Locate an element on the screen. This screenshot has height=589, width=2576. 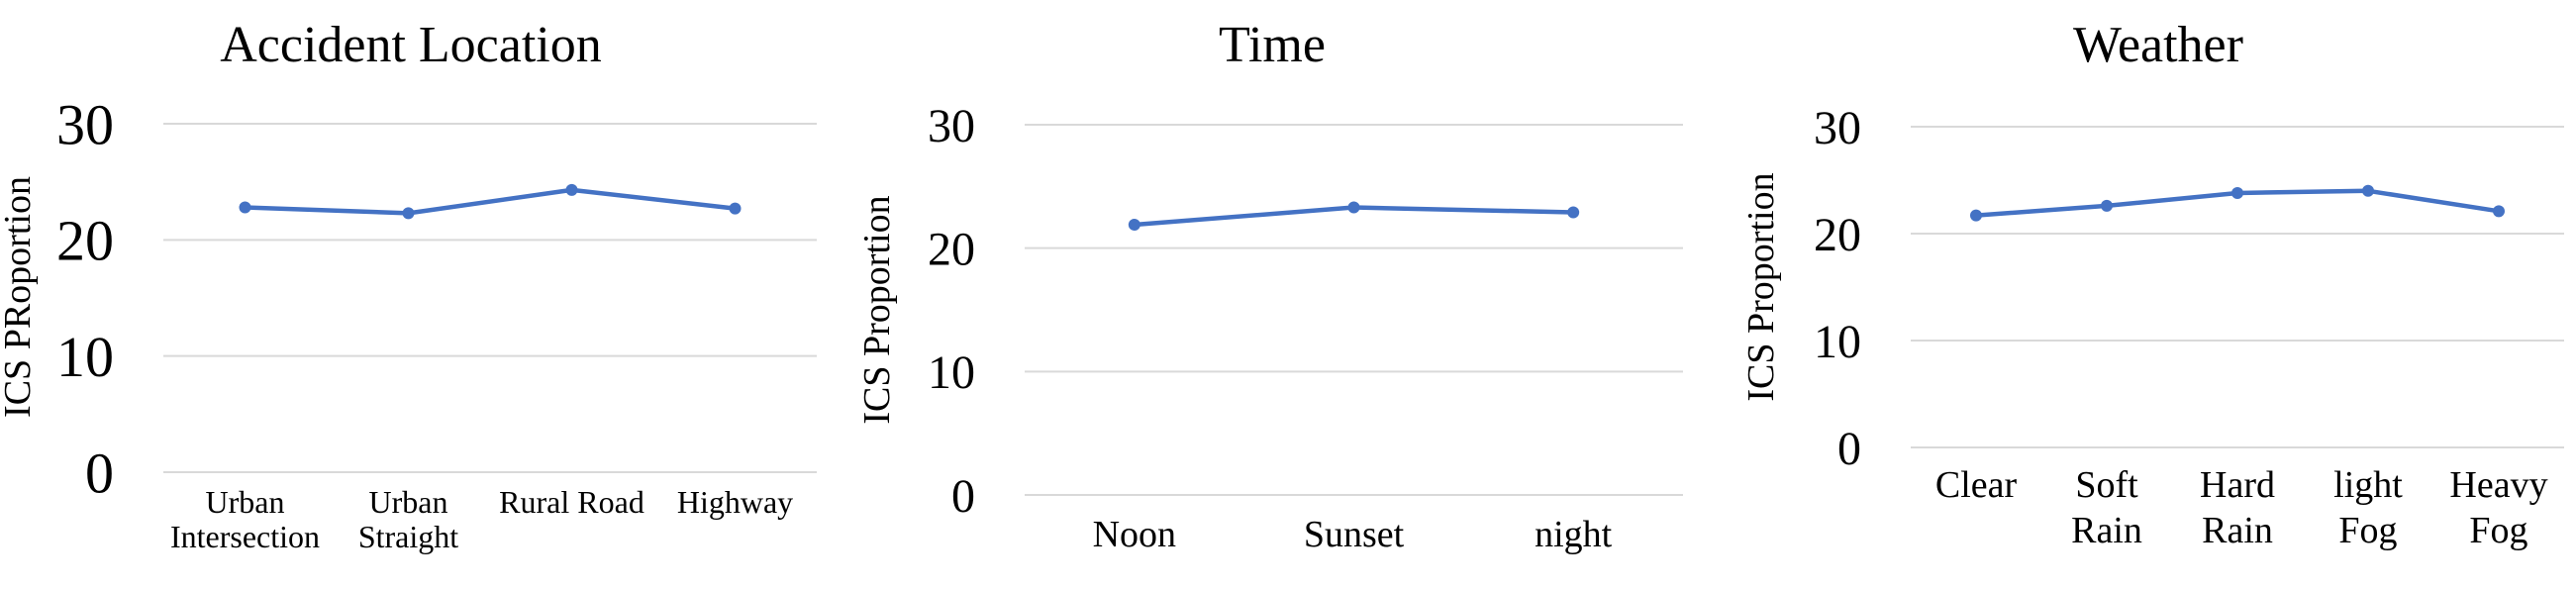
x-category-label: Highway is located at coordinates (735, 502).